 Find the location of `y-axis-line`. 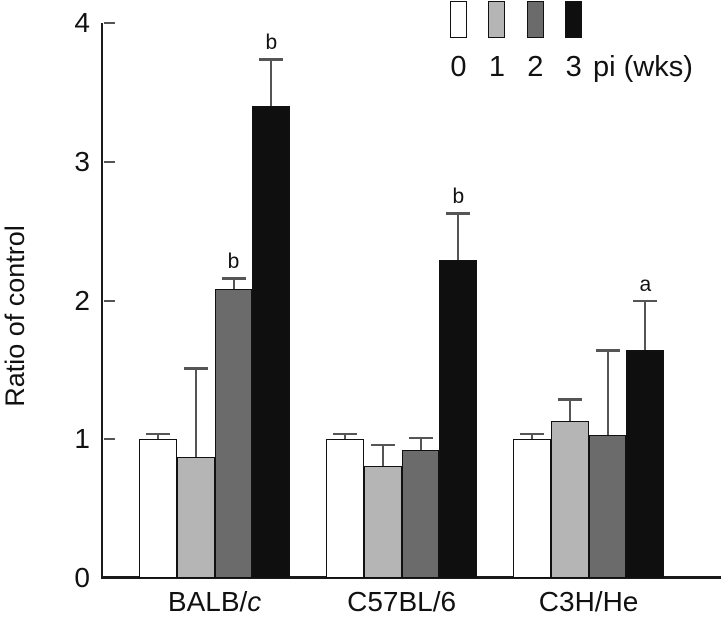

y-axis-line is located at coordinates (102, 300).